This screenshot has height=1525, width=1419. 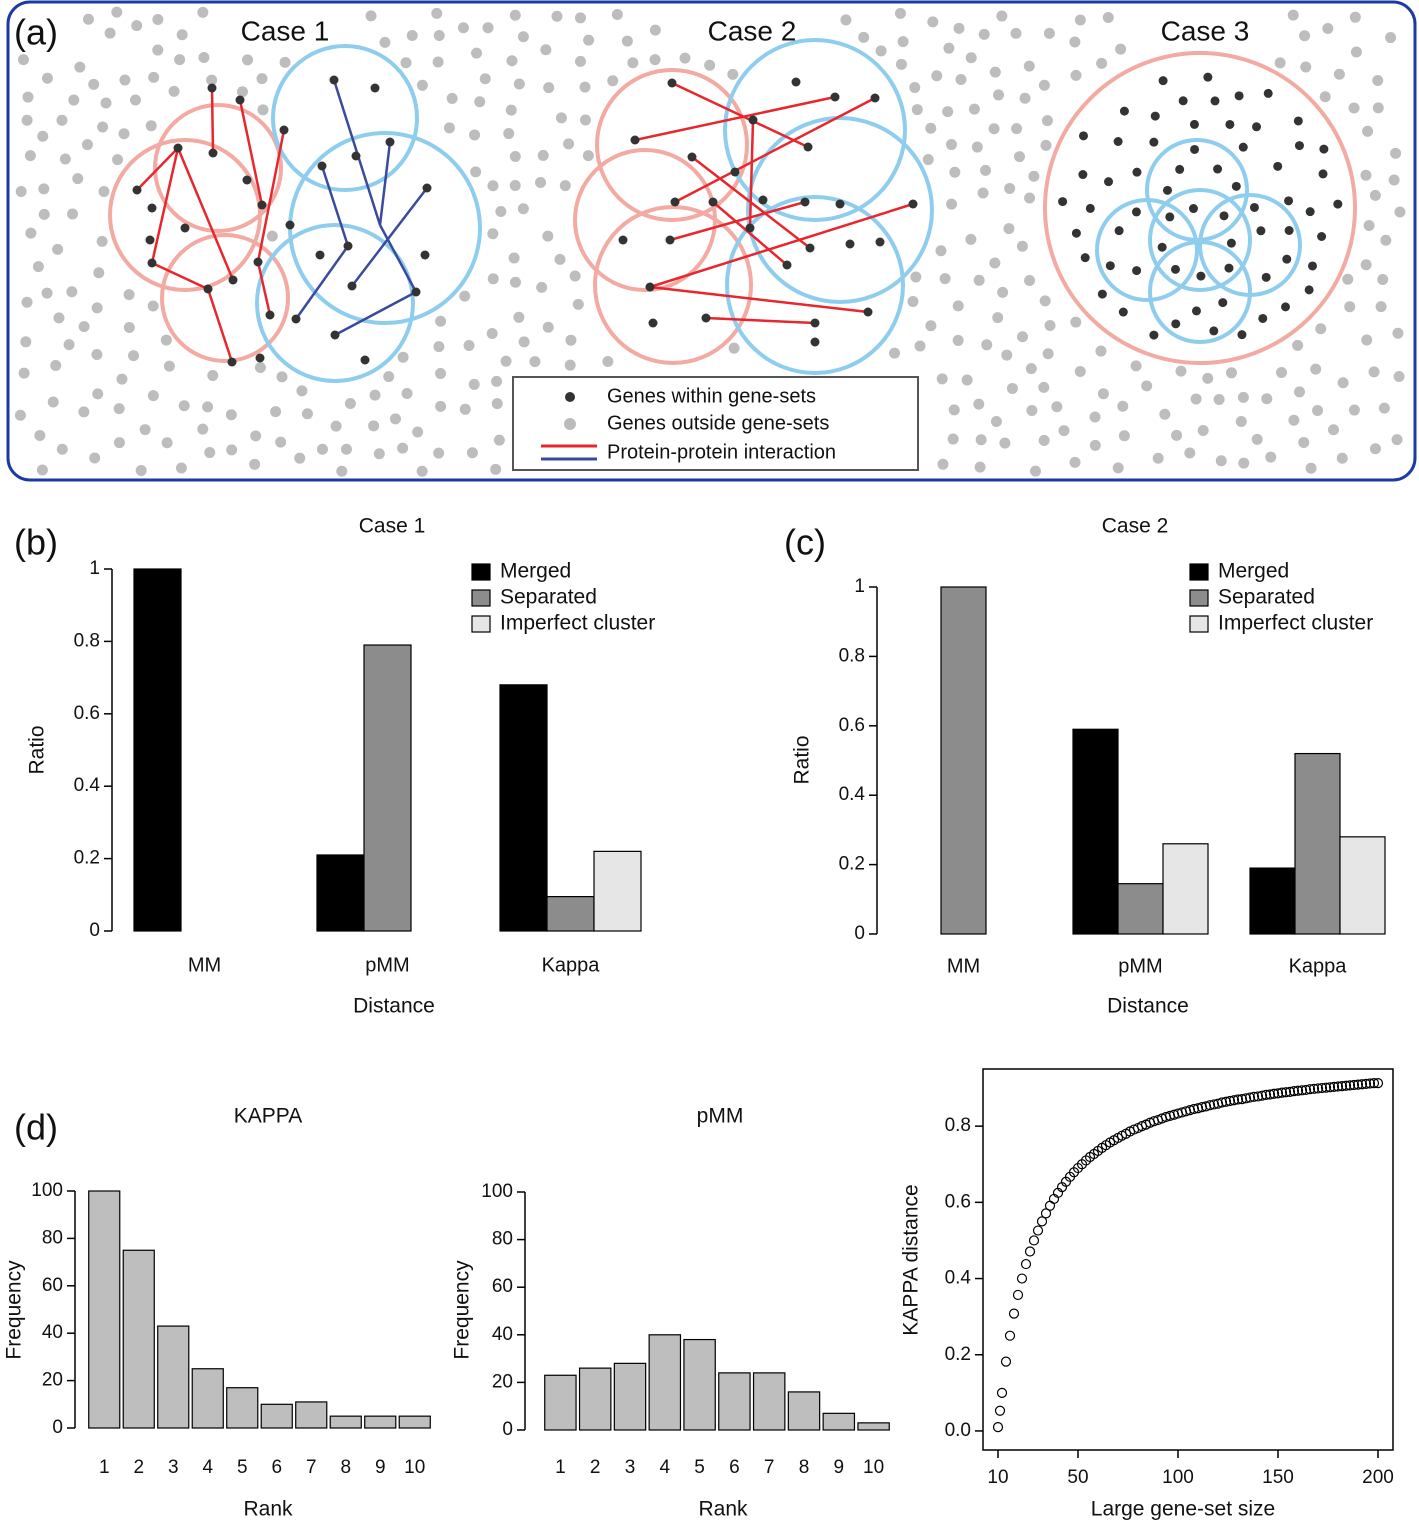 I want to click on x-tick-label: Kappa, so click(x=571, y=965).